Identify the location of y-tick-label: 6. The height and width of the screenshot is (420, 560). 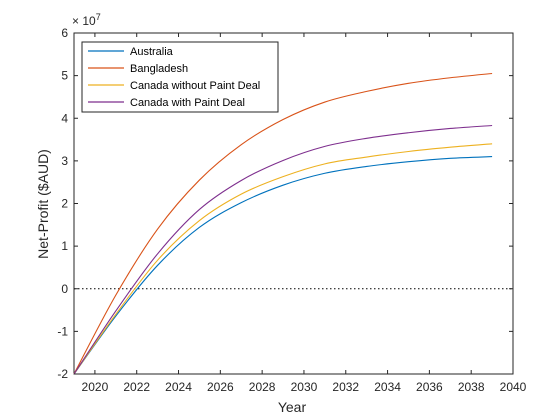
(64, 33).